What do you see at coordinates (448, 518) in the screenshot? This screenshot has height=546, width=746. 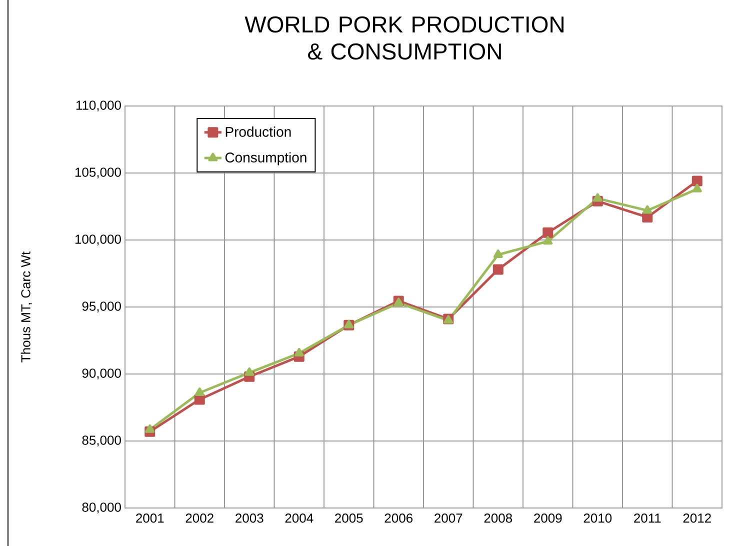 I see `x-tick-label: 2007` at bounding box center [448, 518].